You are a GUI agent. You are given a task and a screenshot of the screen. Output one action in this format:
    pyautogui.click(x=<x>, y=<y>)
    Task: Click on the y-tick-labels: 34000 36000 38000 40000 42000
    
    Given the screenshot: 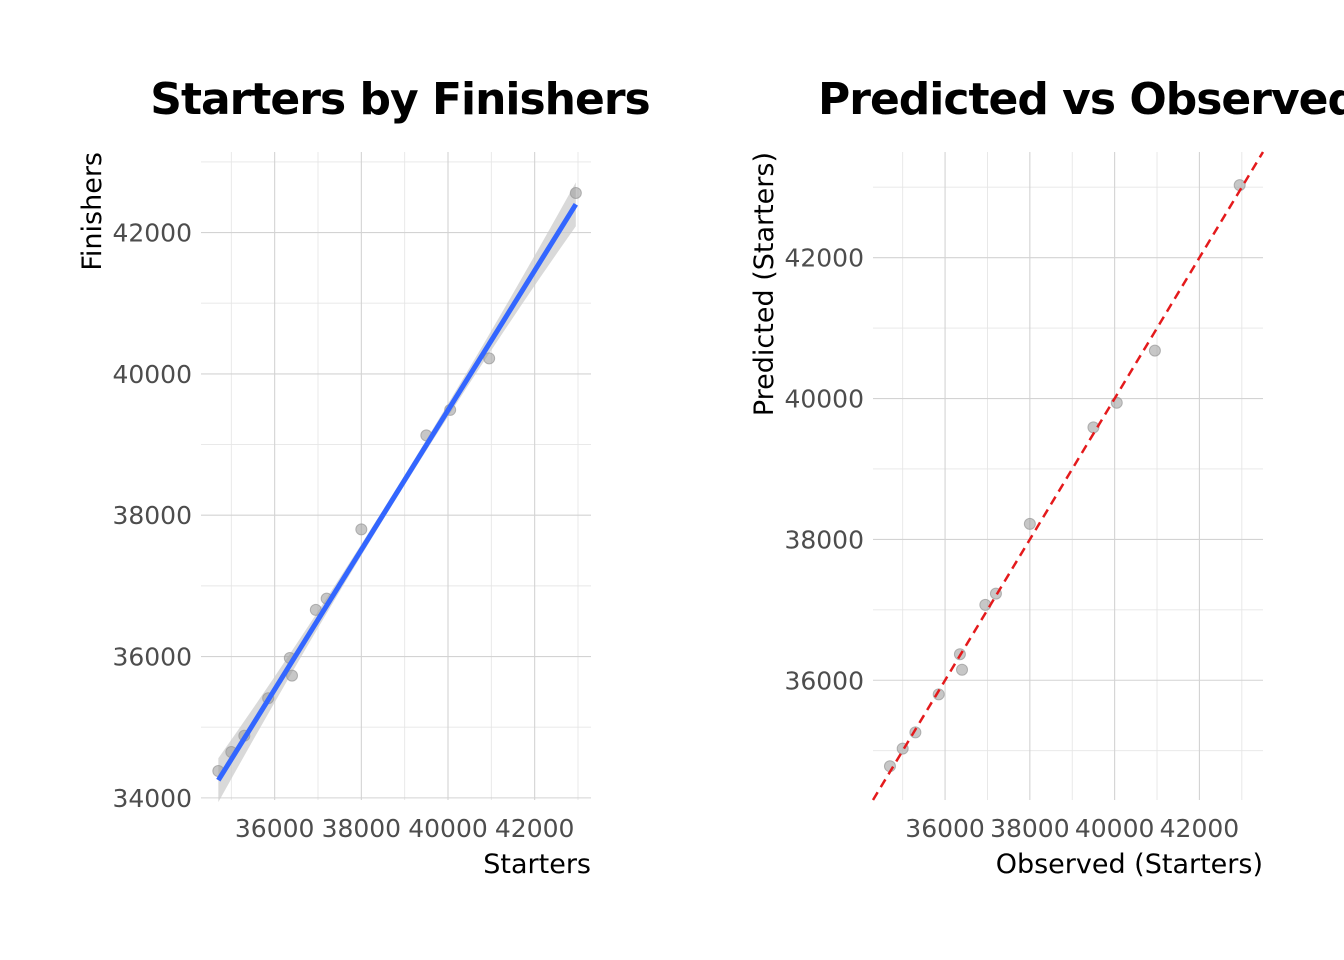 What is the action you would take?
    pyautogui.click(x=152, y=516)
    